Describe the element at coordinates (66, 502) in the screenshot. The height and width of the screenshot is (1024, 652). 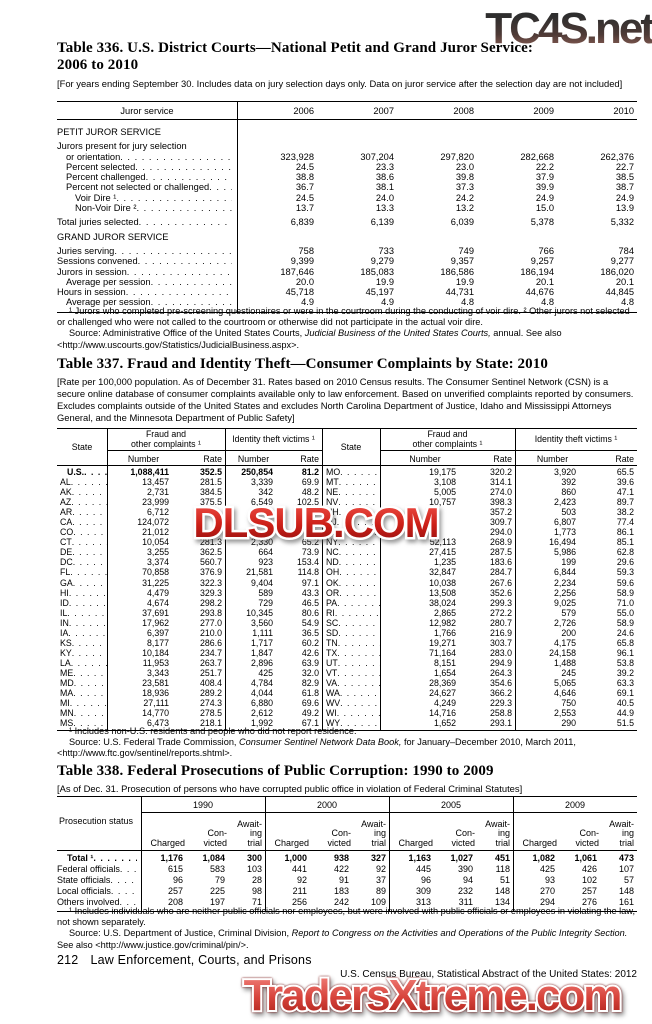
I see `state-label: AZ` at that location.